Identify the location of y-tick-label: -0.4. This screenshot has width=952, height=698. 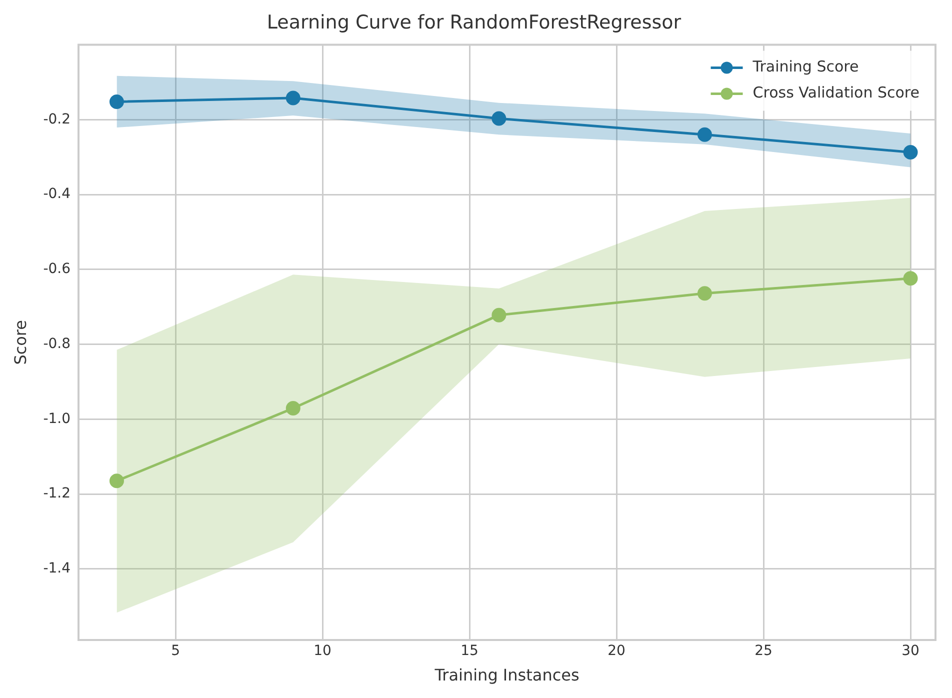
(57, 194).